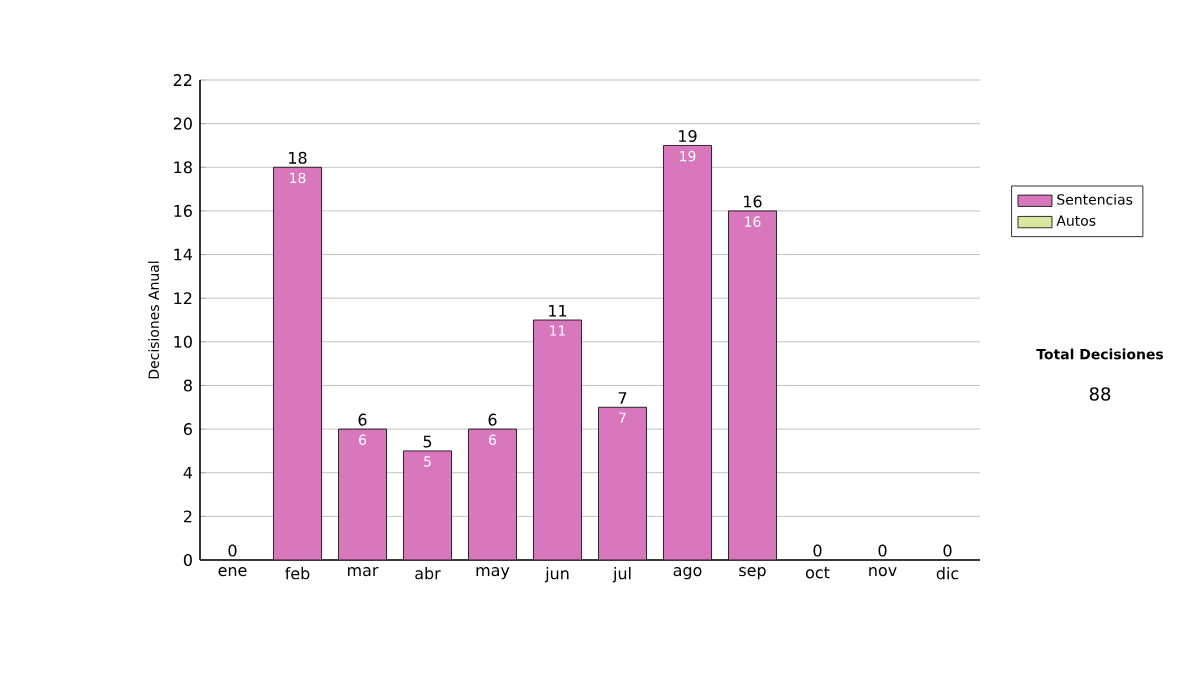 Image resolution: width=1200 pixels, height=680 pixels. I want to click on text: 88, so click(1100, 394).